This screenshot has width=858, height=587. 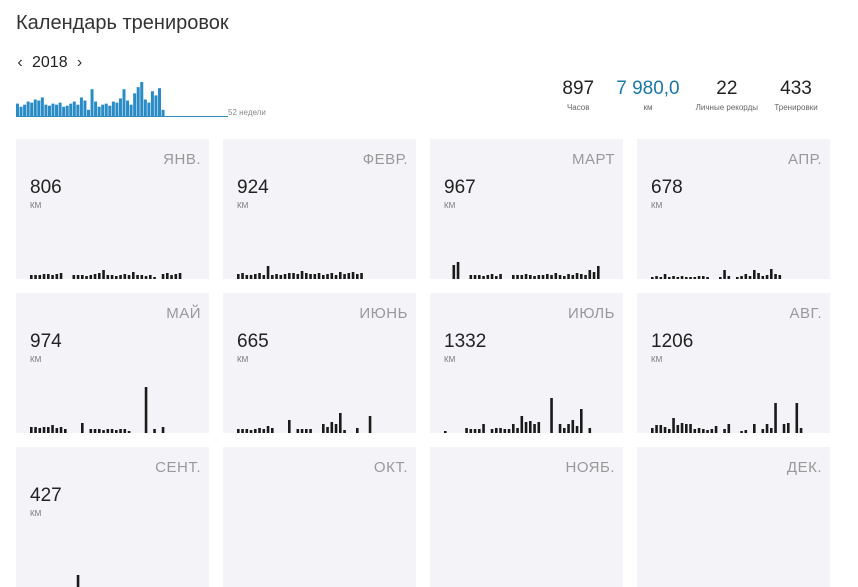 I want to click on month-card: АПР. 678 КМ, so click(x=733, y=209).